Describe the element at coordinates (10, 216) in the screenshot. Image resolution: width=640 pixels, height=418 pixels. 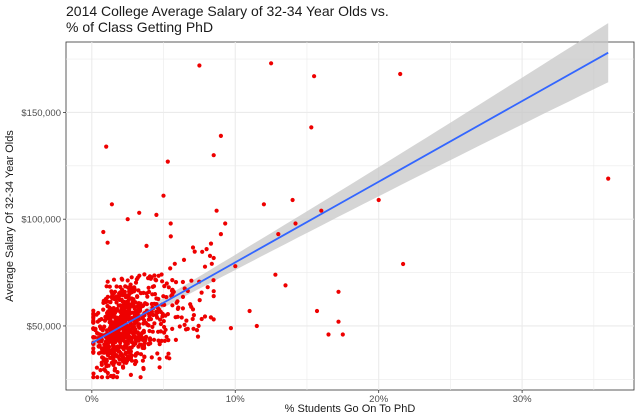
I see `y-axis-title: Average Salary Of 32-34 Year Olds` at that location.